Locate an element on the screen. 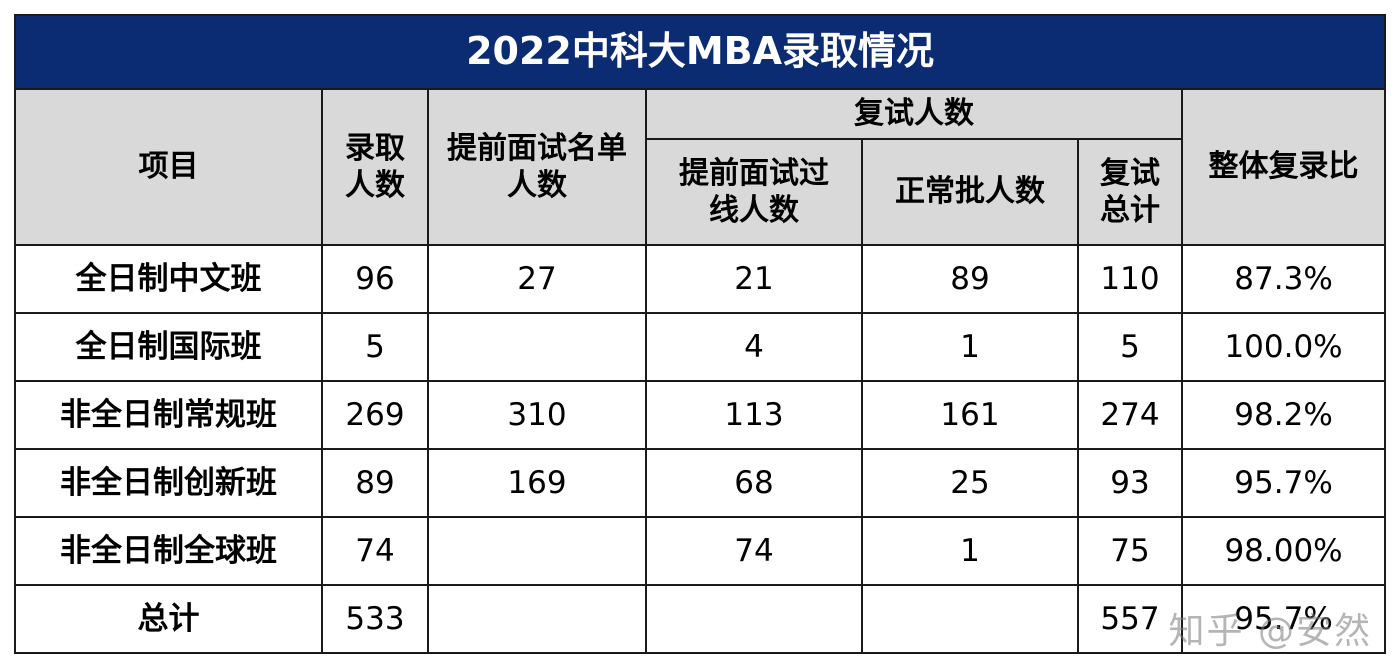  cell-admitted: 533 is located at coordinates (375, 619).